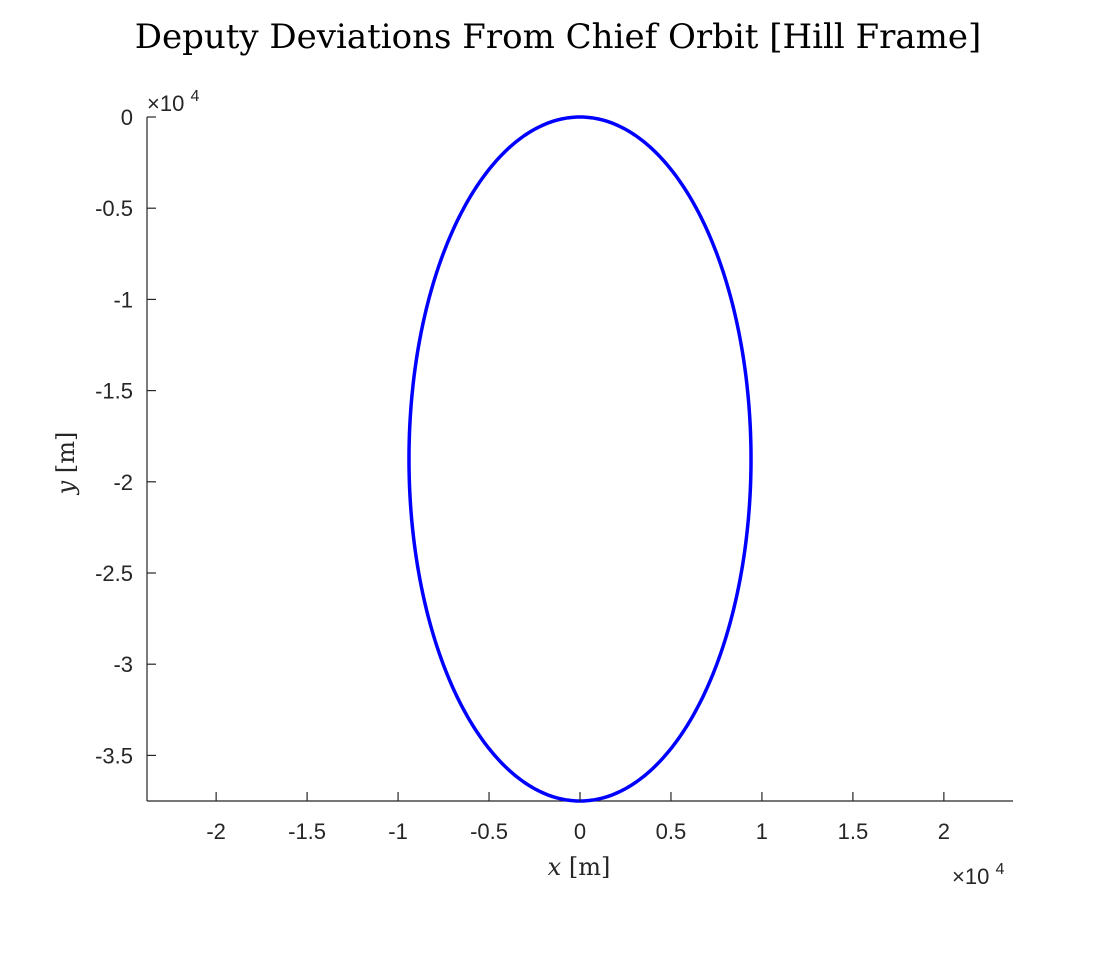 This screenshot has height=953, width=1120. What do you see at coordinates (123, 664) in the screenshot?
I see `y-tick-label: -3` at bounding box center [123, 664].